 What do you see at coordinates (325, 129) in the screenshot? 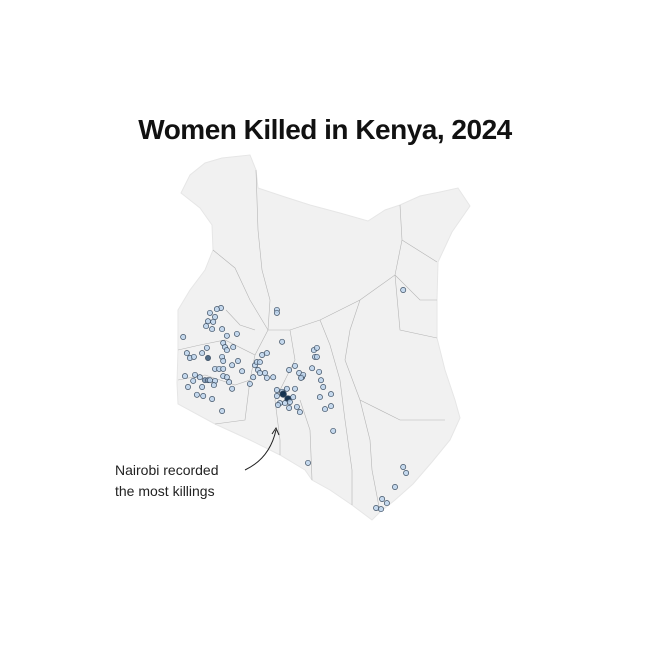
I see `map-title: Women Killed in Kenya, 2024` at bounding box center [325, 129].